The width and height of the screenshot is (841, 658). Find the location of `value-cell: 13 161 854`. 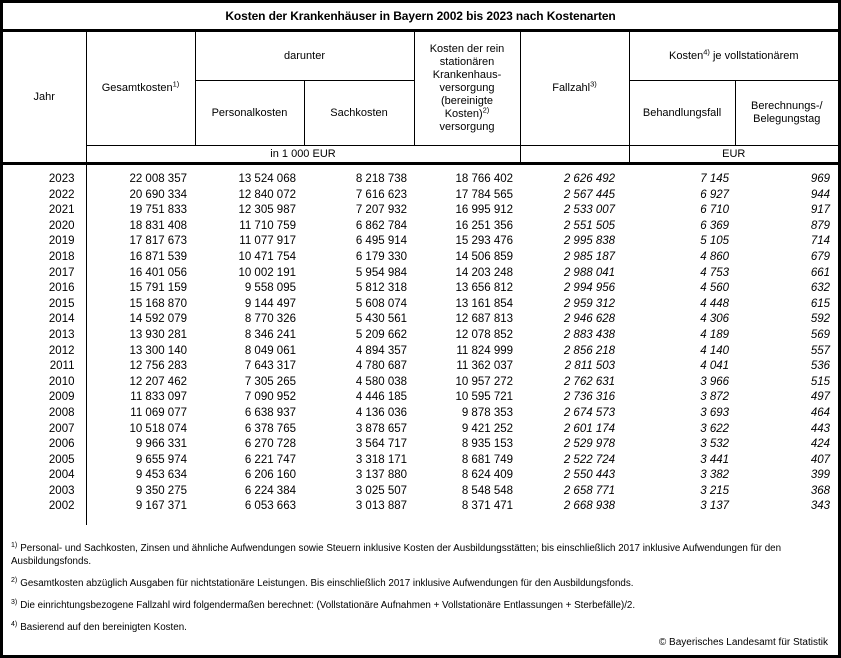

value-cell: 13 161 854 is located at coordinates (484, 303).